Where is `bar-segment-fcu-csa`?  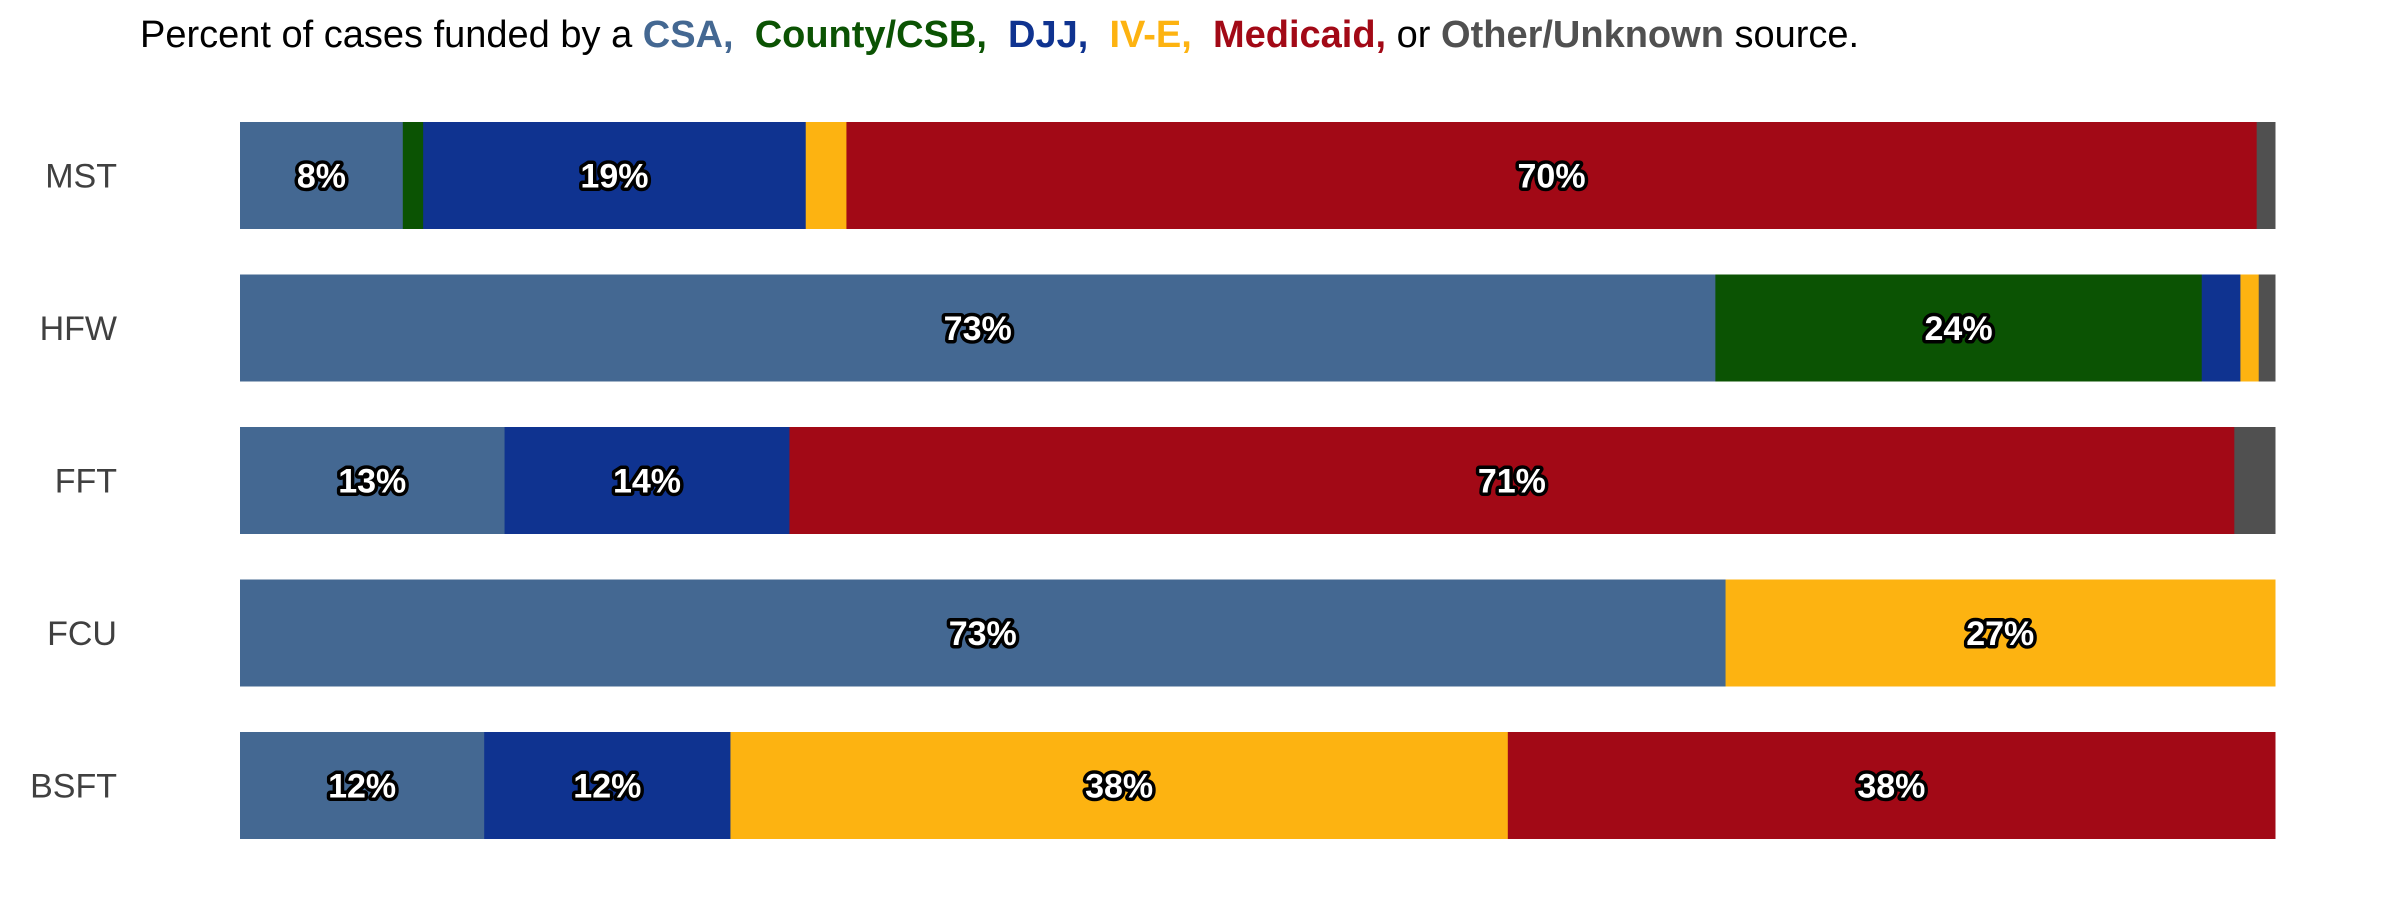
bar-segment-fcu-csa is located at coordinates (983, 633).